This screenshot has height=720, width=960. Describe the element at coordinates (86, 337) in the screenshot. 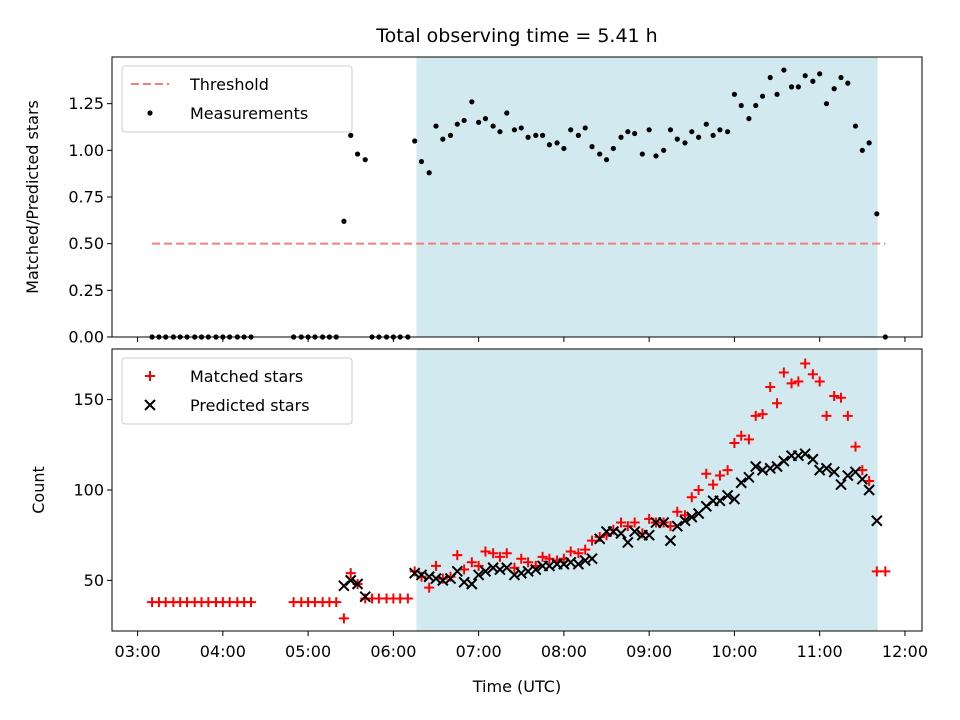

I see `y-tick-label: 0.00` at that location.